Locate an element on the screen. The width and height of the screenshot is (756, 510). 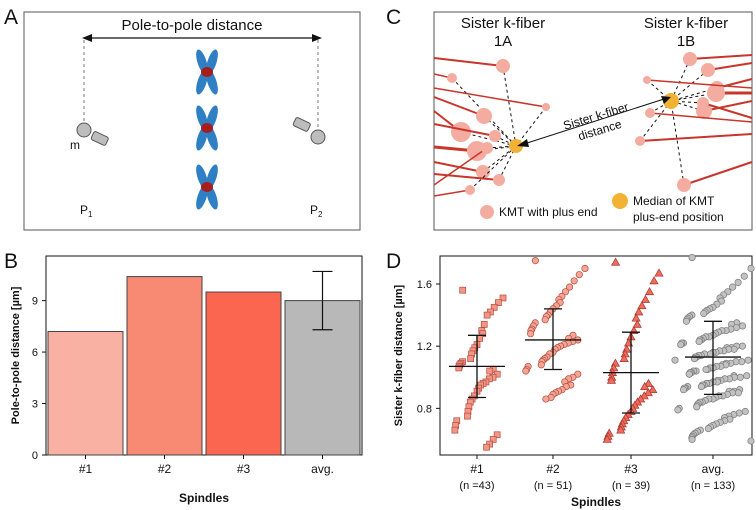
chart-b-ytick-label: 0 is located at coordinates (35, 456).